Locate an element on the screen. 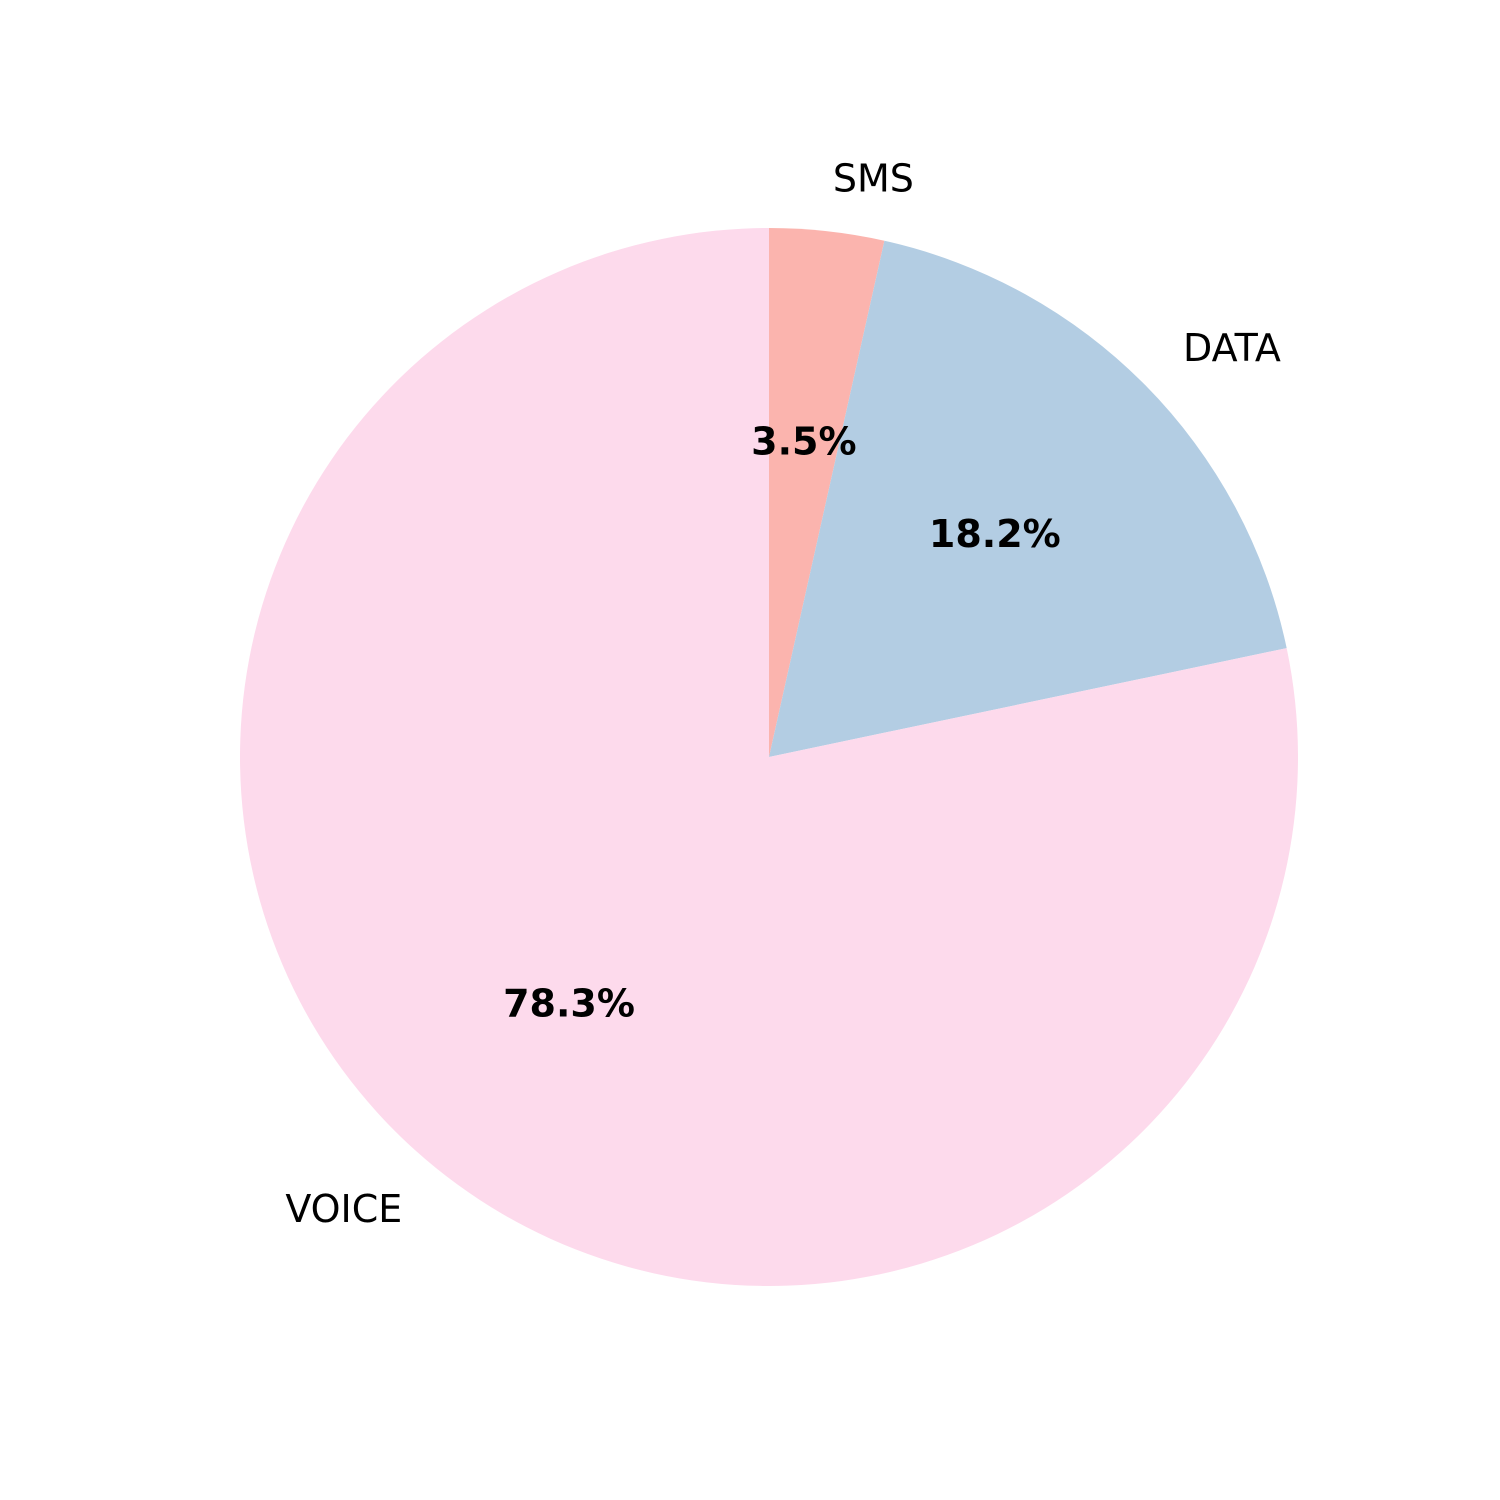  slice-percent-voice: 78.3% is located at coordinates (569, 1003).